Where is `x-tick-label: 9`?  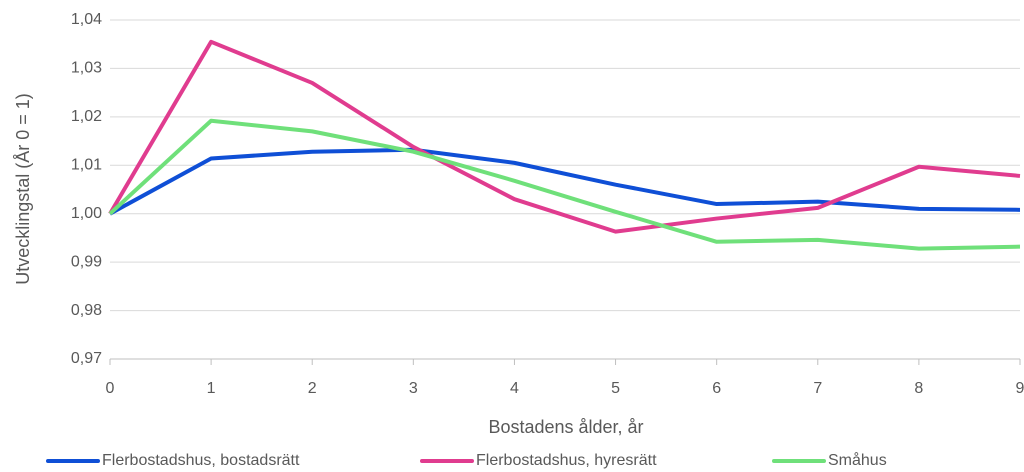
x-tick-label: 9 is located at coordinates (1020, 388).